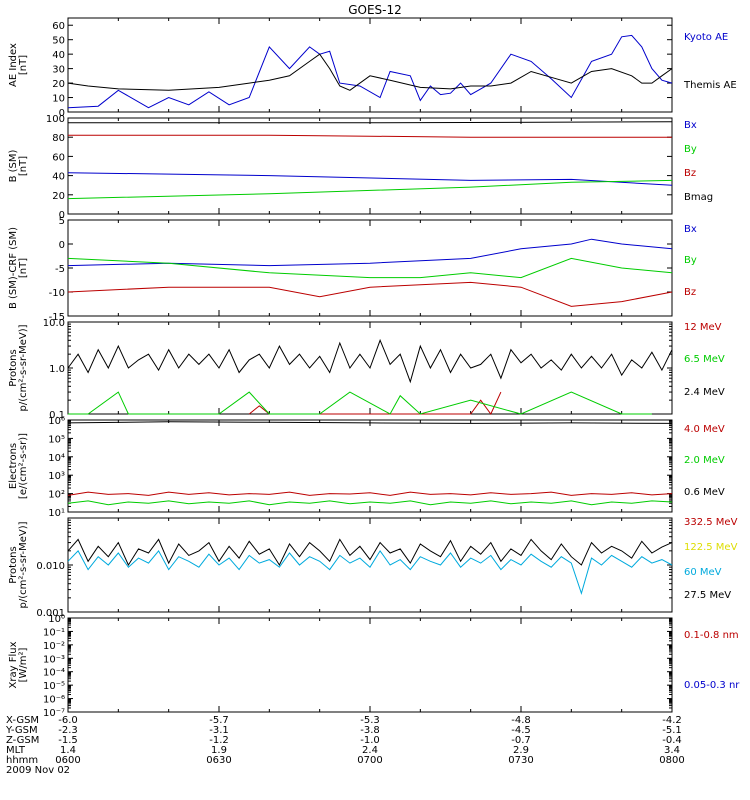  I want to click on series-line-bmag, so click(370, 122).